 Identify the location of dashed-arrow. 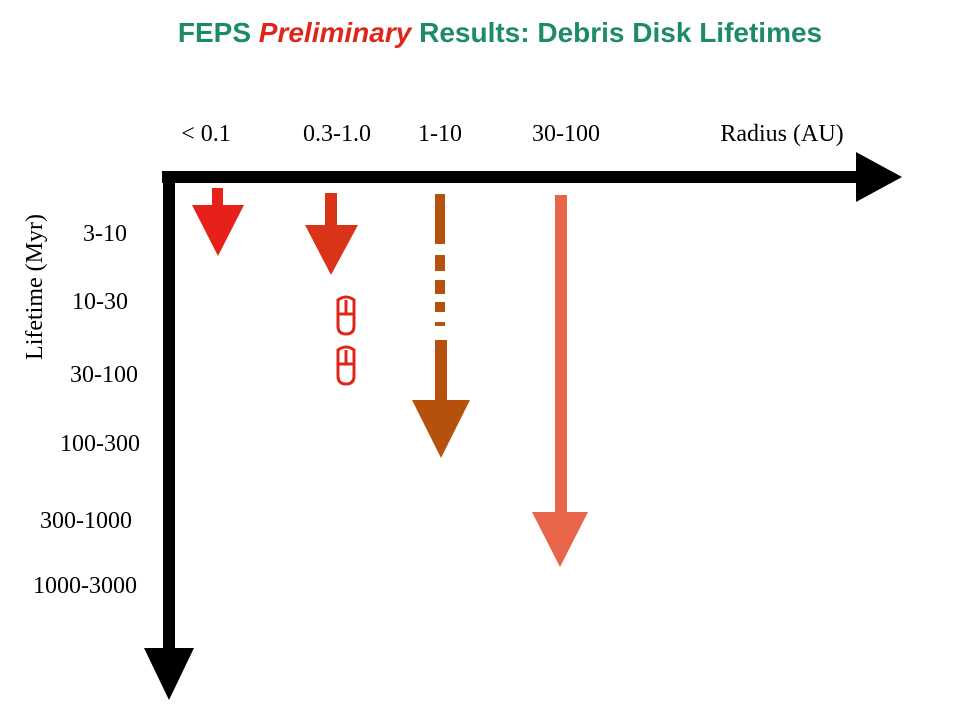
(441, 326).